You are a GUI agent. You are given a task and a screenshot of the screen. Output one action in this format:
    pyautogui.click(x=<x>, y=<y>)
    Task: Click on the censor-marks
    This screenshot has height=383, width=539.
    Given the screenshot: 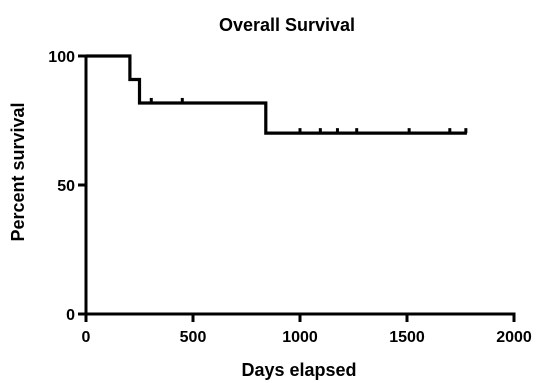 What is the action you would take?
    pyautogui.click(x=308, y=115)
    